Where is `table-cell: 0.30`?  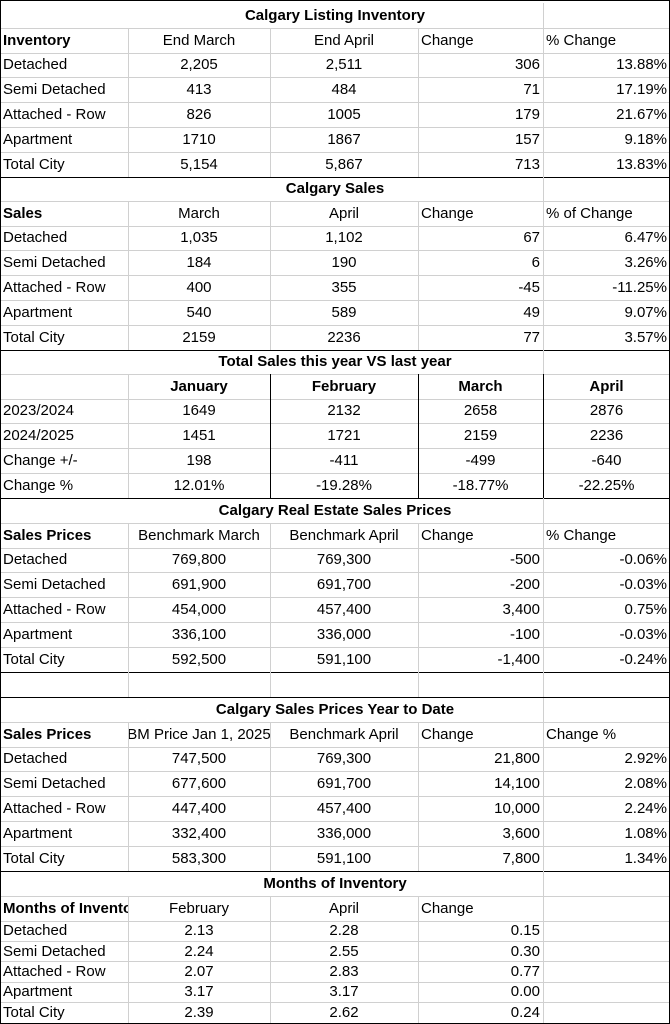 table-cell: 0.30 is located at coordinates (525, 951).